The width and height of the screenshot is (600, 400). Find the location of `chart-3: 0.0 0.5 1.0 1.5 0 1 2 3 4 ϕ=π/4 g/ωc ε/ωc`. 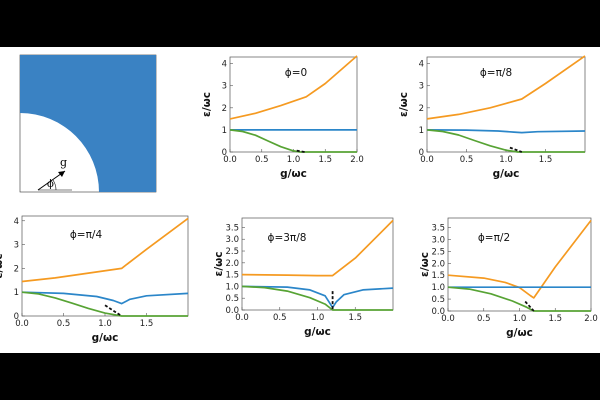

chart-3: 0.0 0.5 1.0 1.5 0 1 2 3 4 ϕ=π/4 g/ωc ε/ωc is located at coordinates (94, 279).